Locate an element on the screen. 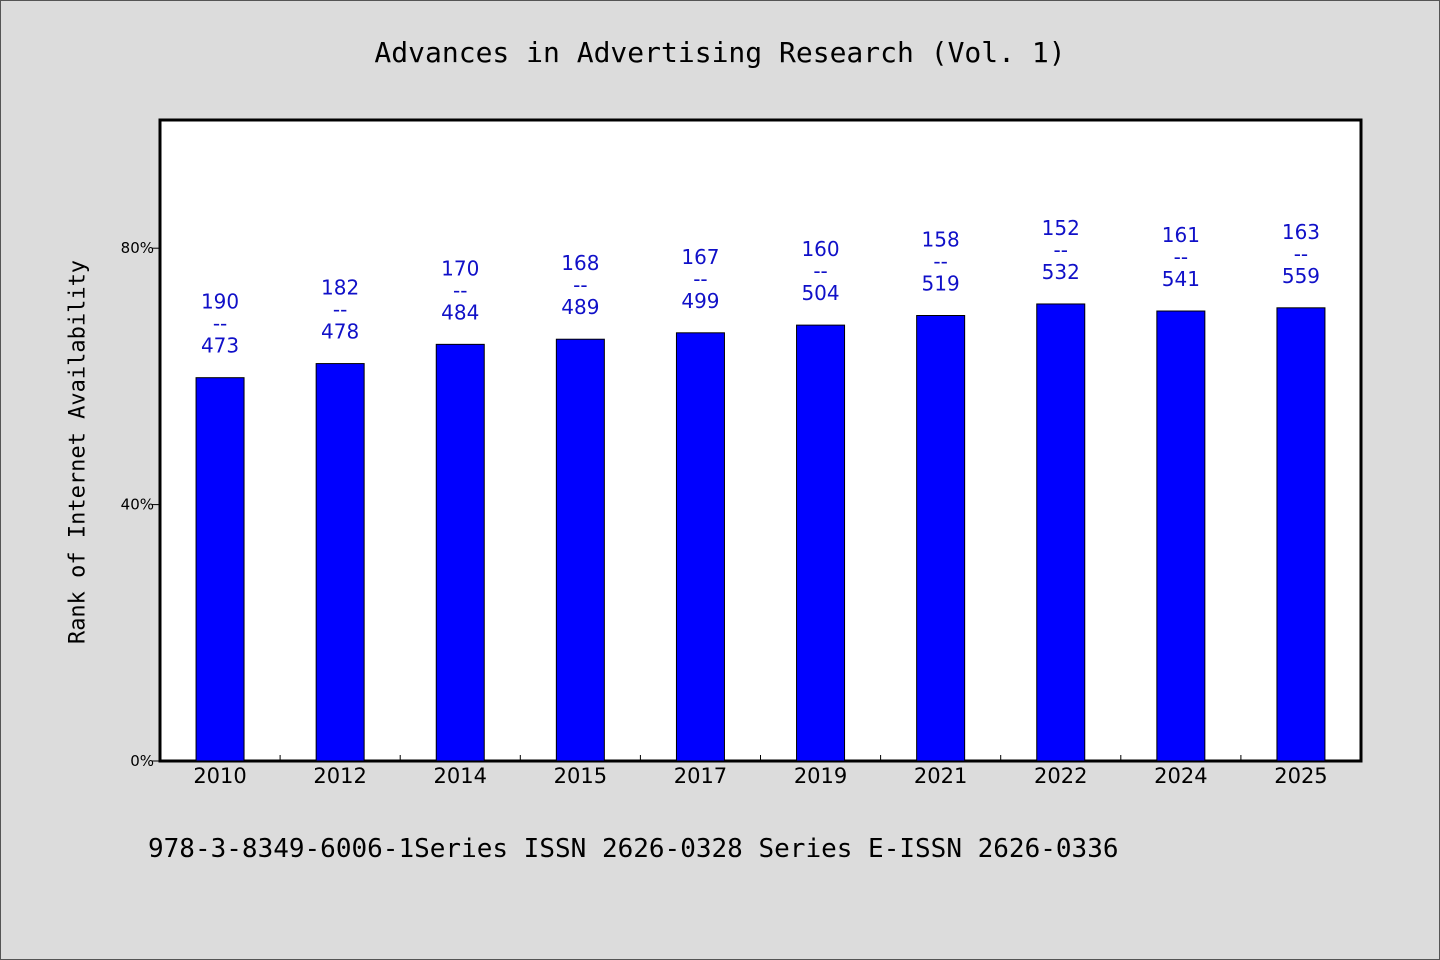 The height and width of the screenshot is (960, 1440). x-tick-label: 2015 is located at coordinates (580, 776).